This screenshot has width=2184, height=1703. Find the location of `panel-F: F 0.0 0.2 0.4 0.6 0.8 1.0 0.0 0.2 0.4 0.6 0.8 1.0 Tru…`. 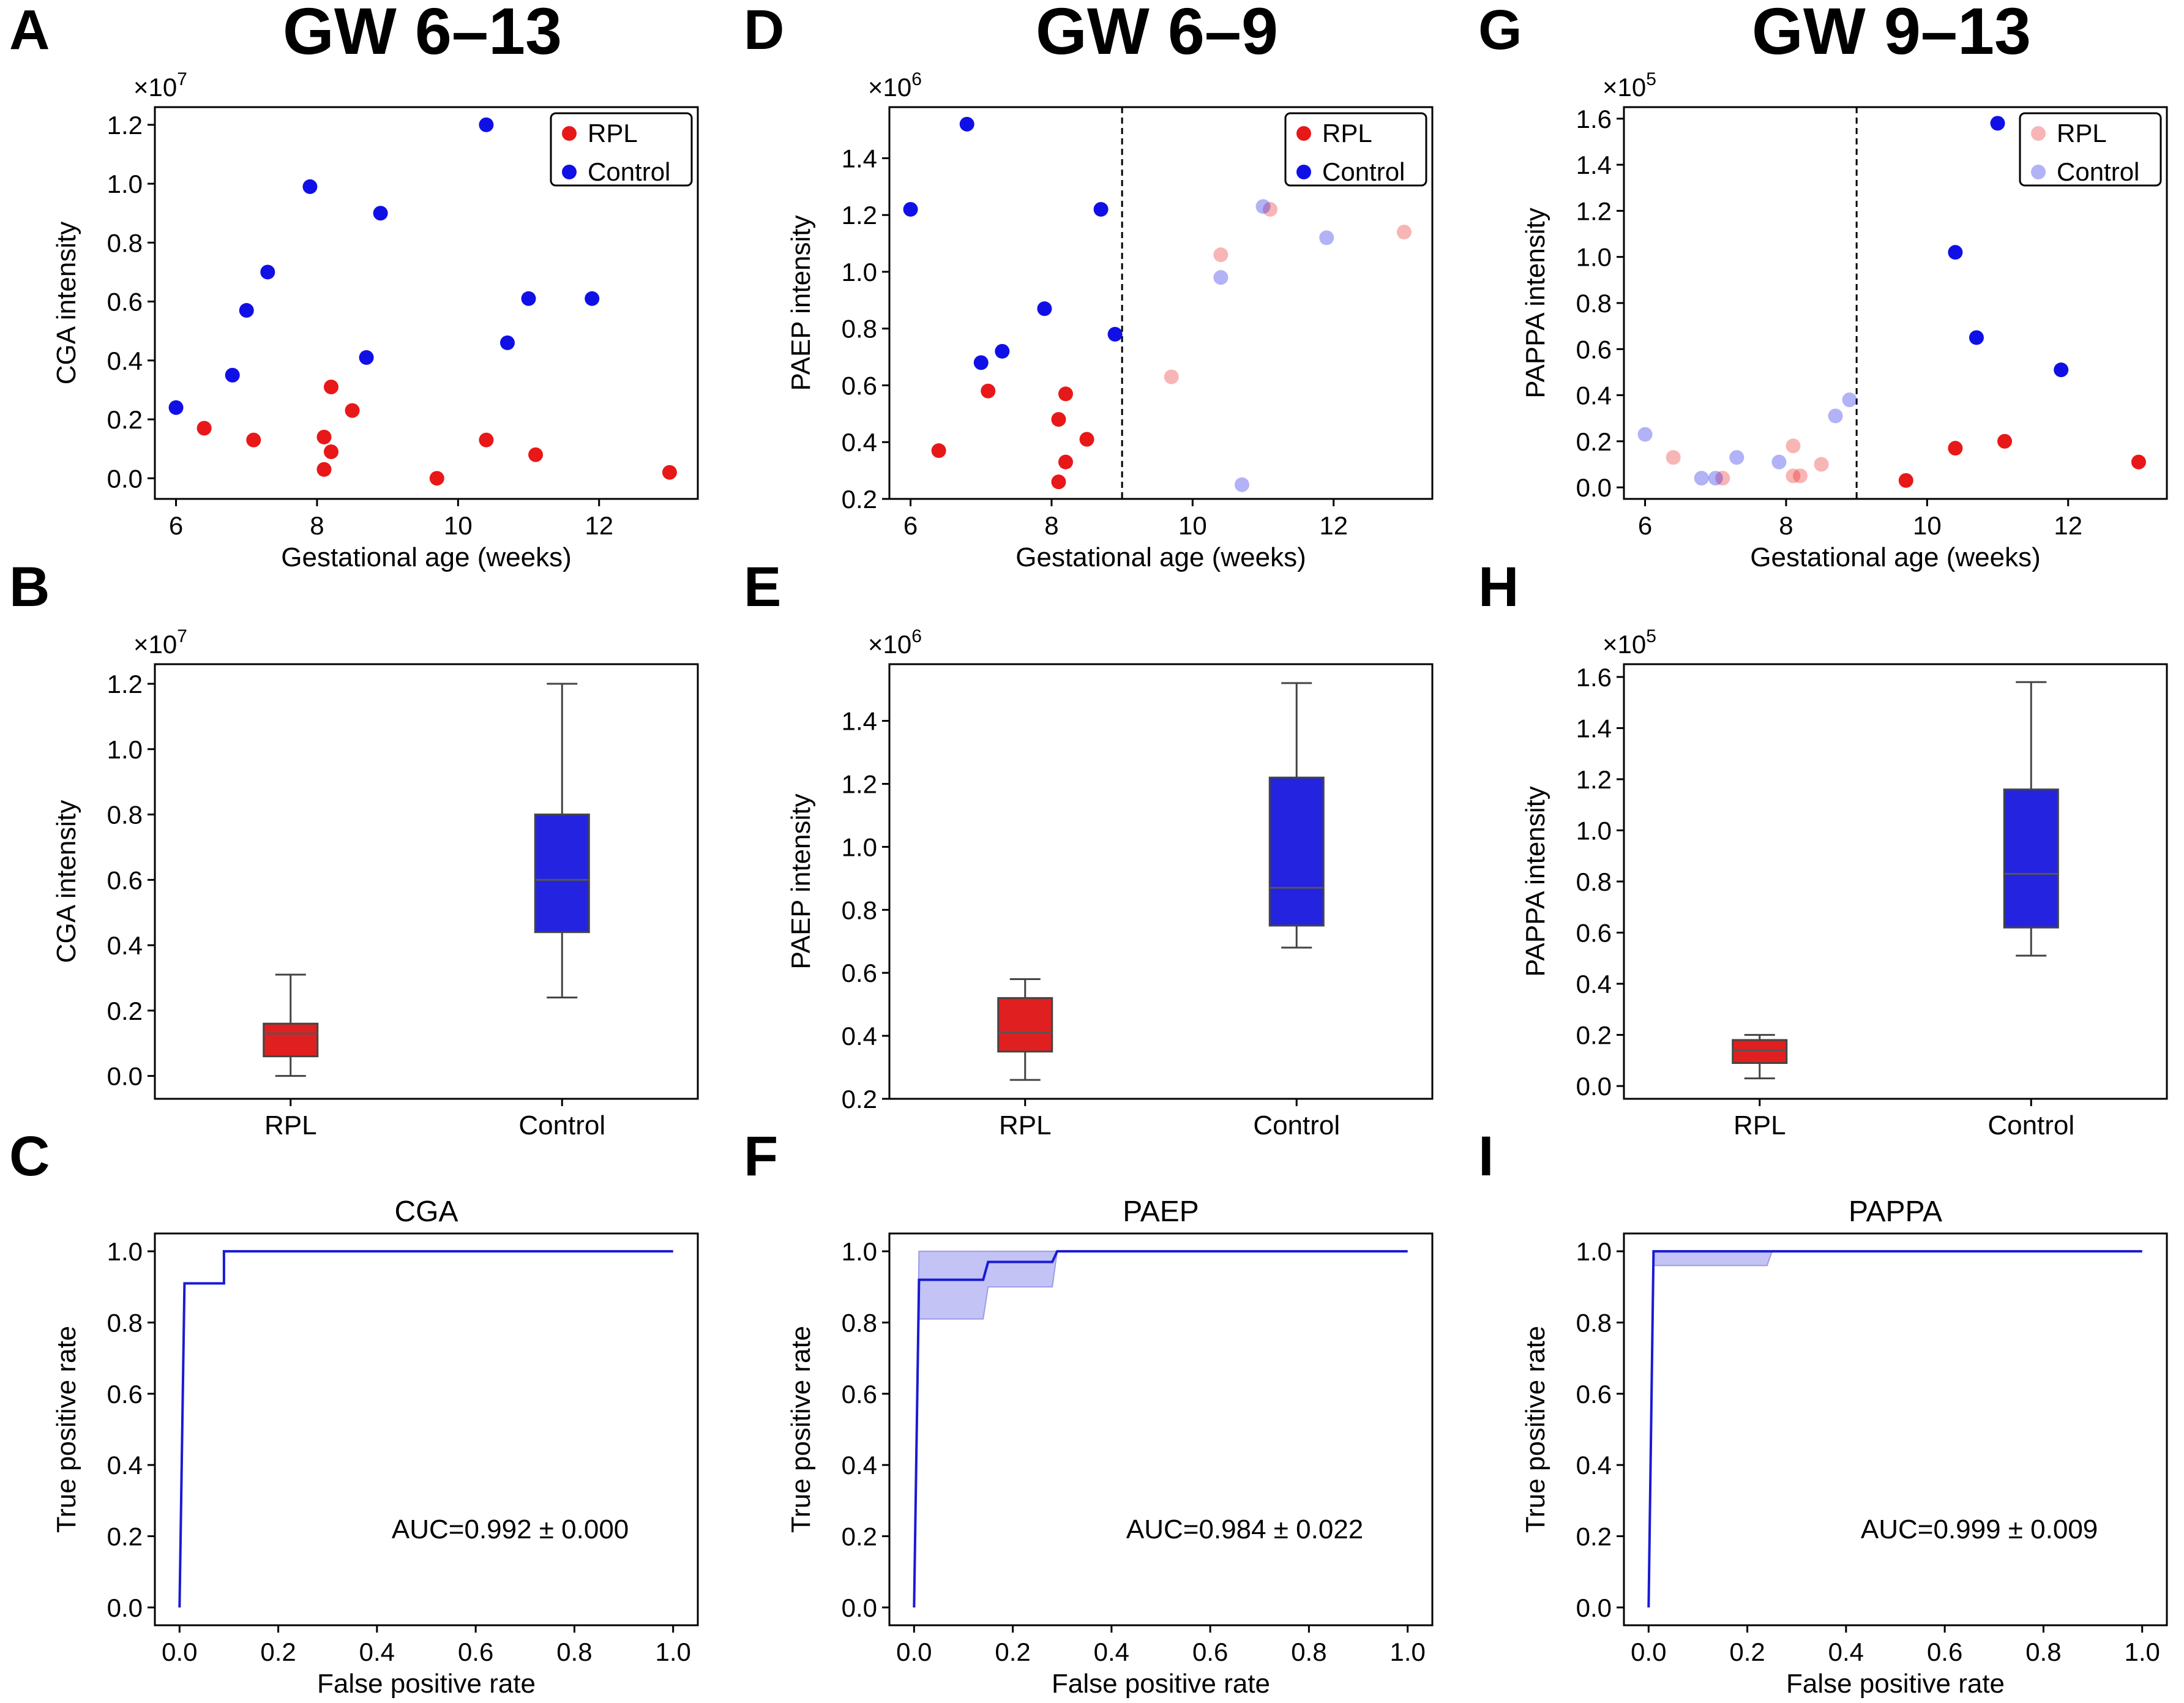

panel-F: F 0.0 0.2 0.4 0.6 0.8 1.0 0.0 0.2 0.4 0.6 0.8 1.0 Tru… is located at coordinates (1089, 1412).